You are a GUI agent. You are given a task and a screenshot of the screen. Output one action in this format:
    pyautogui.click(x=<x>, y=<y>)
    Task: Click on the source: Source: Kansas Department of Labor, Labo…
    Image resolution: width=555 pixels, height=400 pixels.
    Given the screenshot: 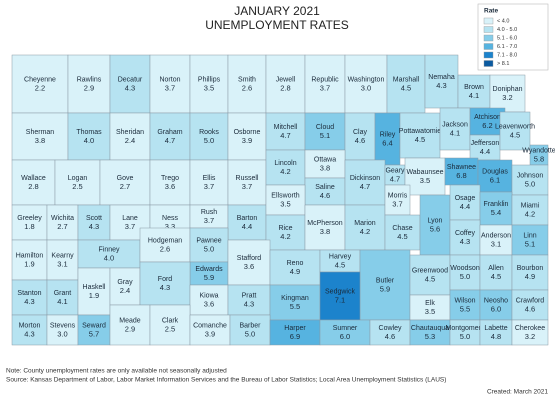 What is the action you would take?
    pyautogui.click(x=226, y=380)
    